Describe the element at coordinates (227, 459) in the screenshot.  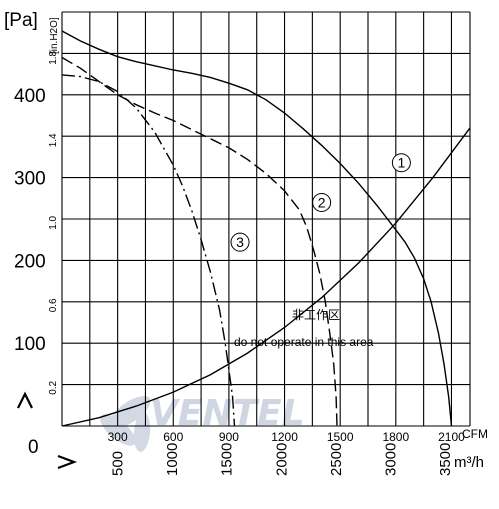
I see `x-tick-label-m3h: 1500` at that location.